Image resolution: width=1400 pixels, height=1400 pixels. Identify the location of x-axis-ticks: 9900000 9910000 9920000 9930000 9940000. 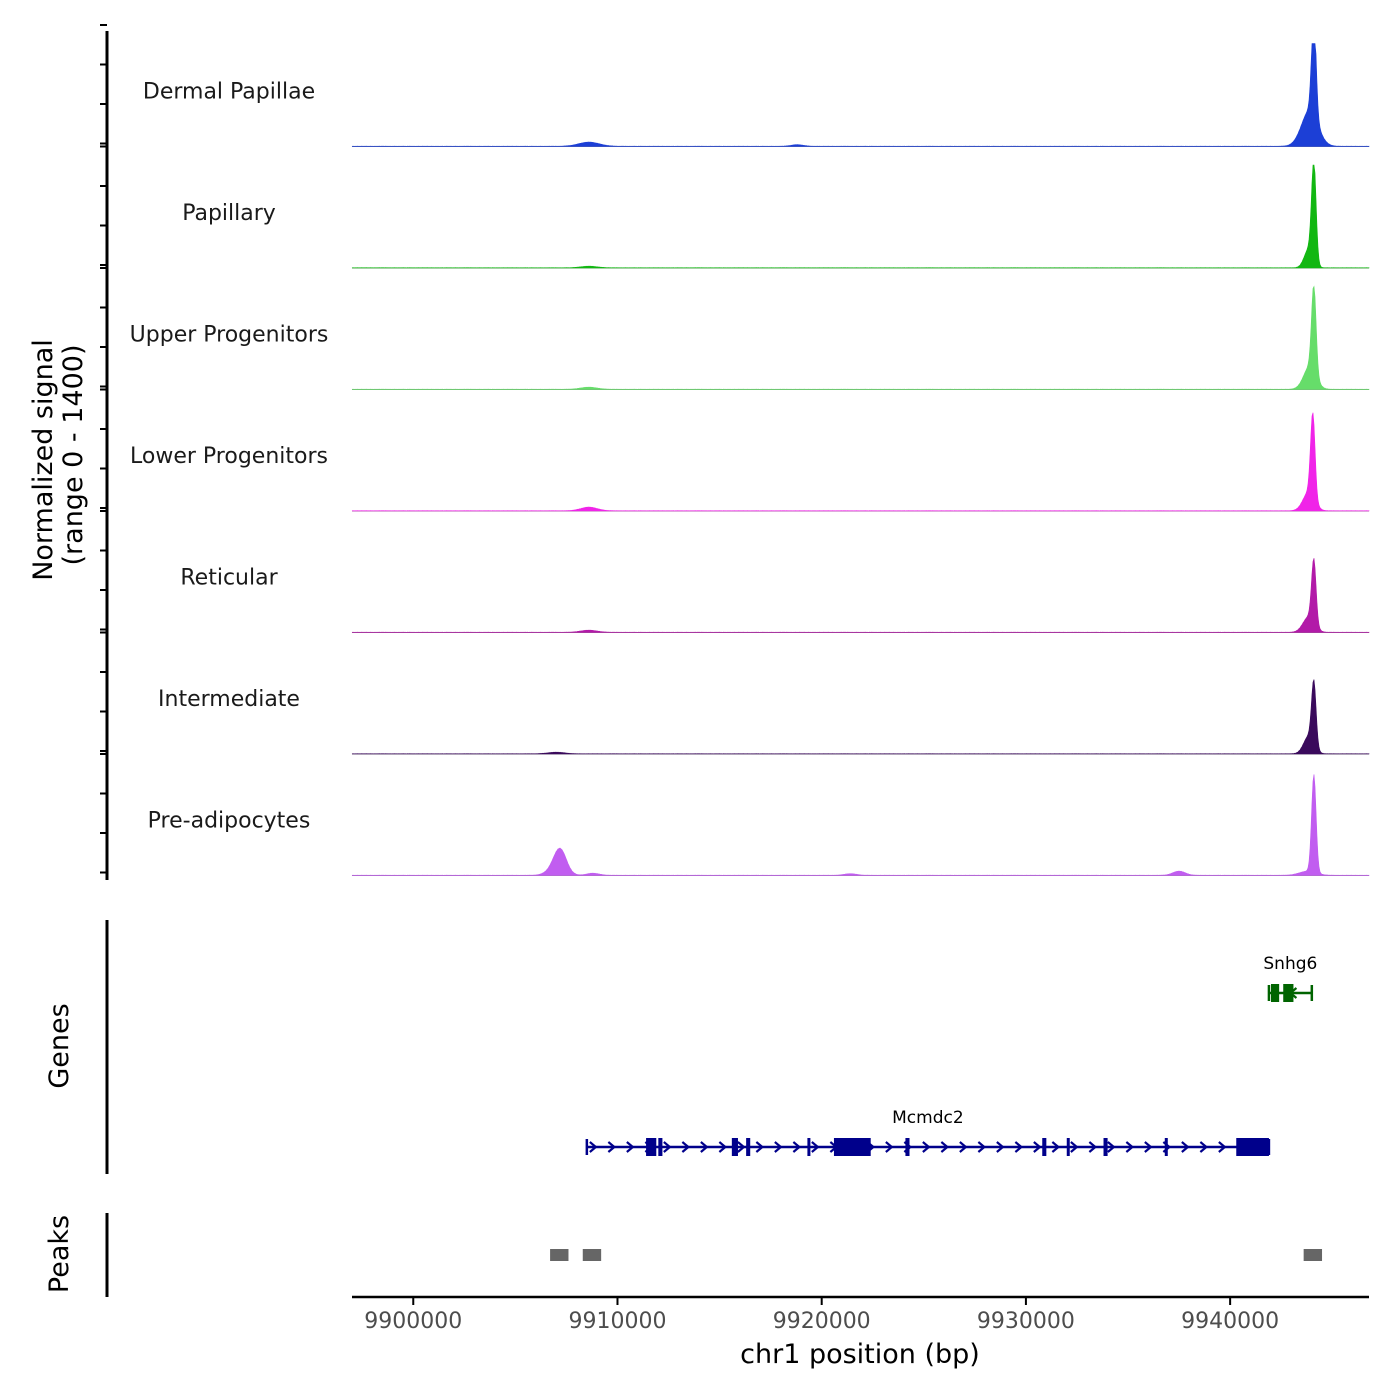
(821, 1315).